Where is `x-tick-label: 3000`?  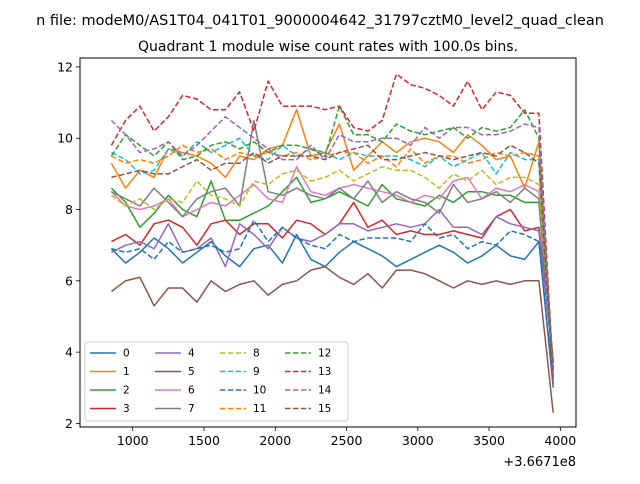 x-tick-label: 3000 is located at coordinates (418, 440).